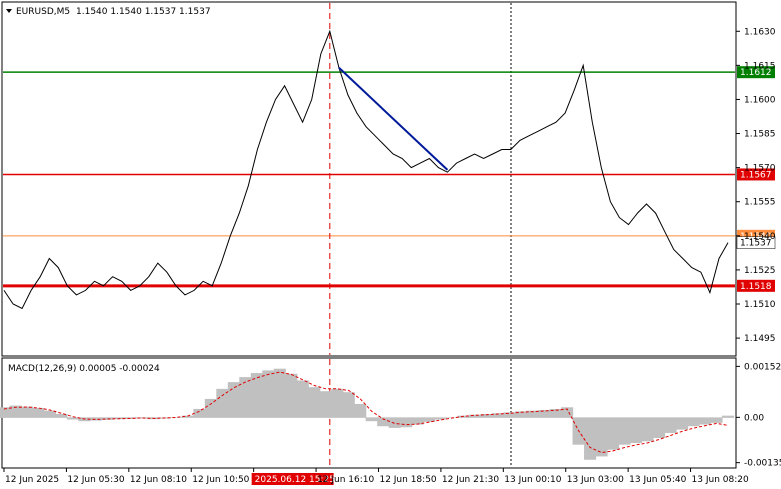 The image size is (781, 489). Describe the element at coordinates (95, 480) in the screenshot. I see `time-tick-label: 12 Jun 05:30` at that location.